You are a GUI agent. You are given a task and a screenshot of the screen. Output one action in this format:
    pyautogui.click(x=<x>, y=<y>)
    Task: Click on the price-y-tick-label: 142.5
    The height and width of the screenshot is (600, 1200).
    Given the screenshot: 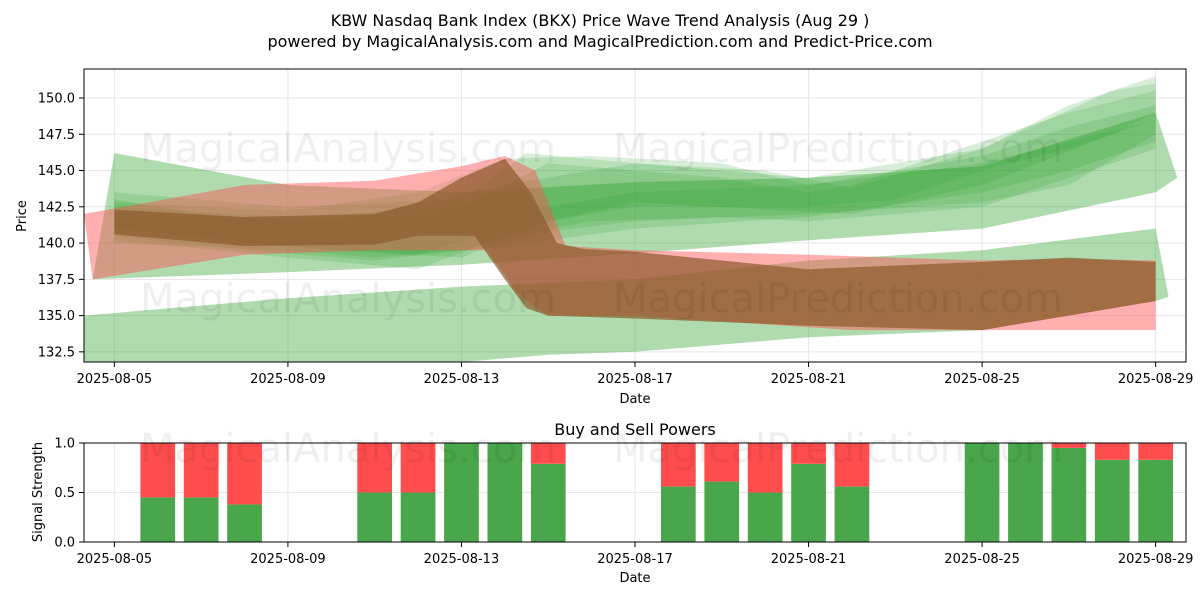 What is the action you would take?
    pyautogui.click(x=56, y=207)
    